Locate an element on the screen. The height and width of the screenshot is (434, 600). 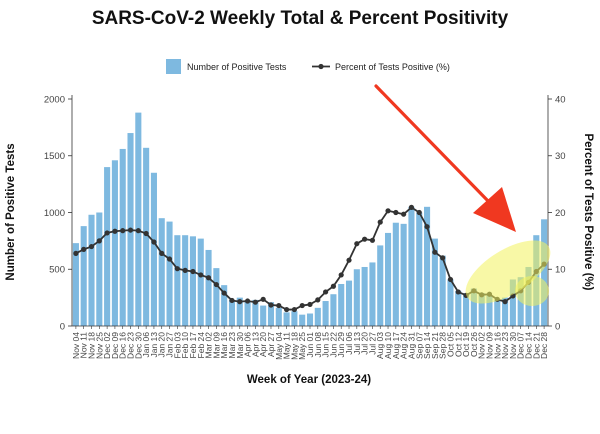
x-axis-tick-label: Dec 23 is located at coordinates (131, 345).